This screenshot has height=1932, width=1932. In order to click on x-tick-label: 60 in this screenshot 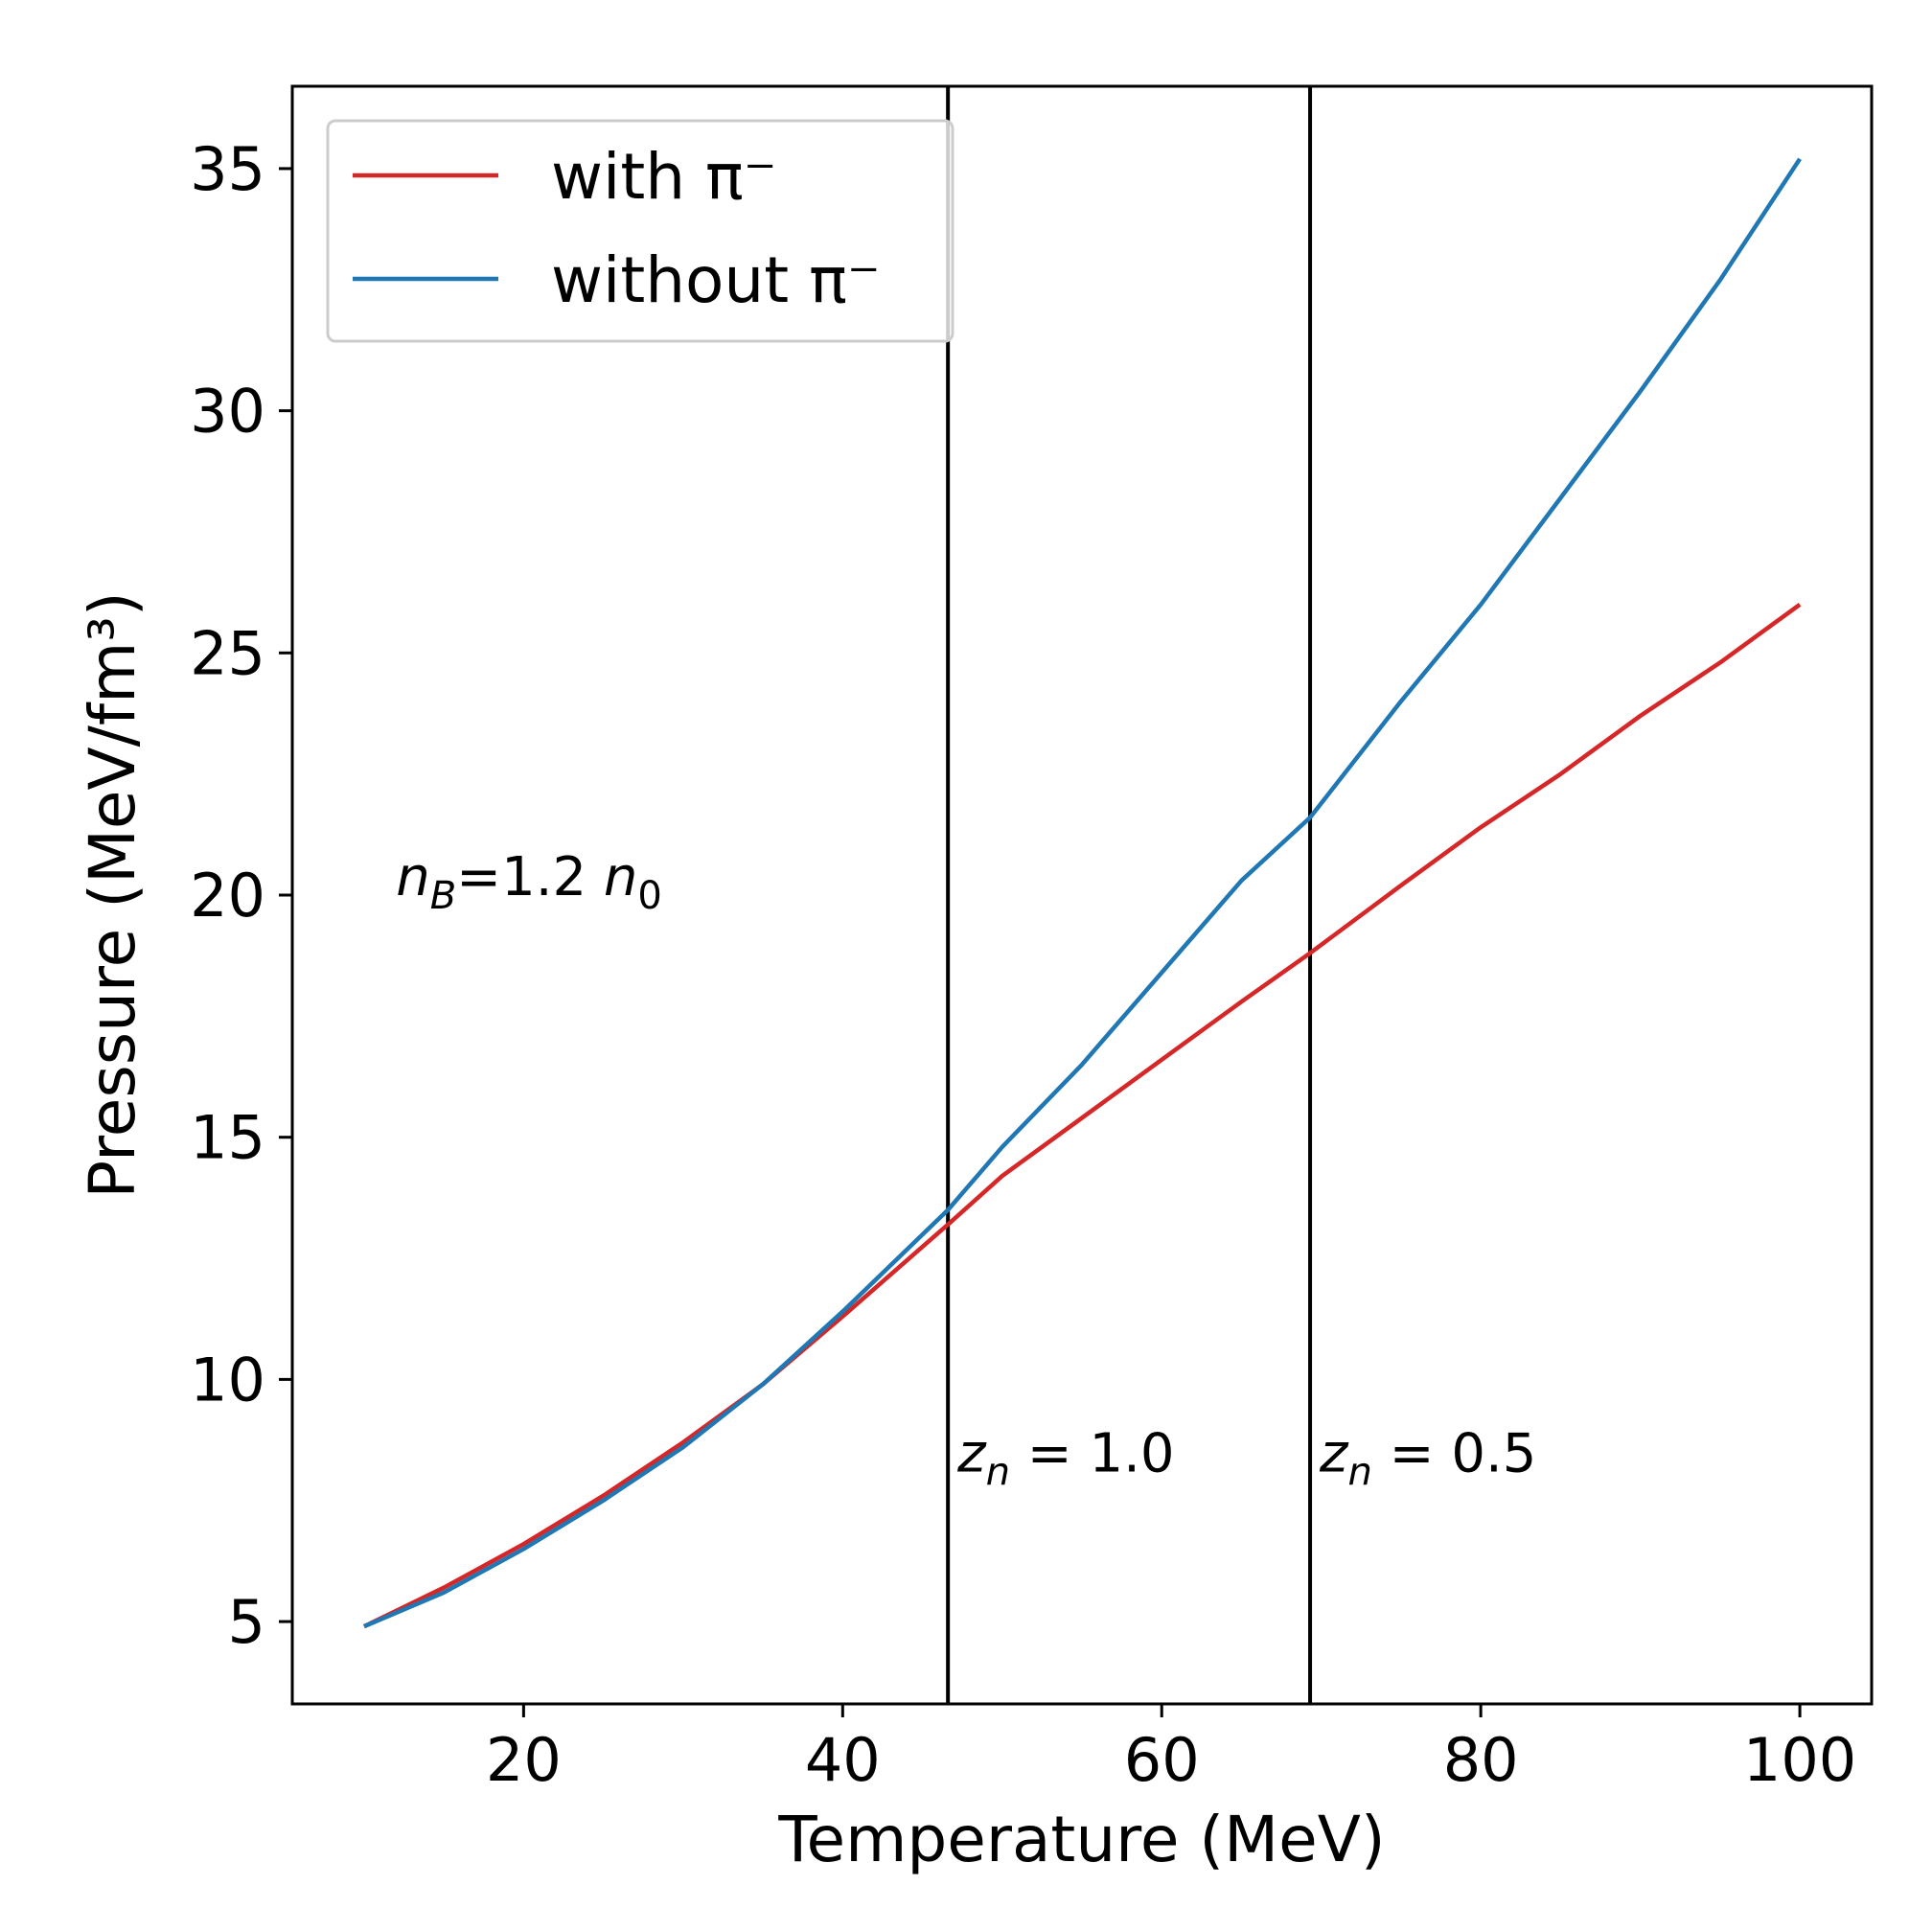, I will do `click(1162, 1760)`.